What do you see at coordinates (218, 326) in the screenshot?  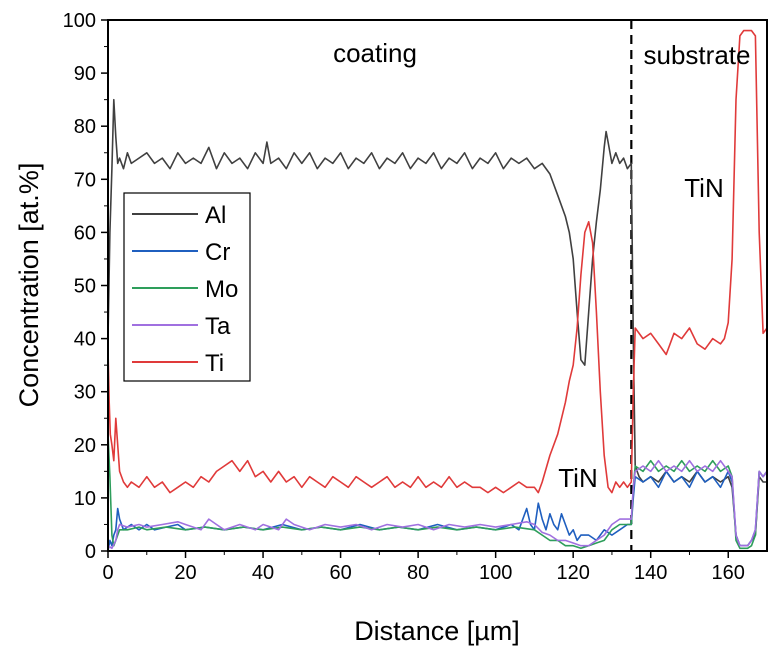 I see `legend-label-ta: Ta` at bounding box center [218, 326].